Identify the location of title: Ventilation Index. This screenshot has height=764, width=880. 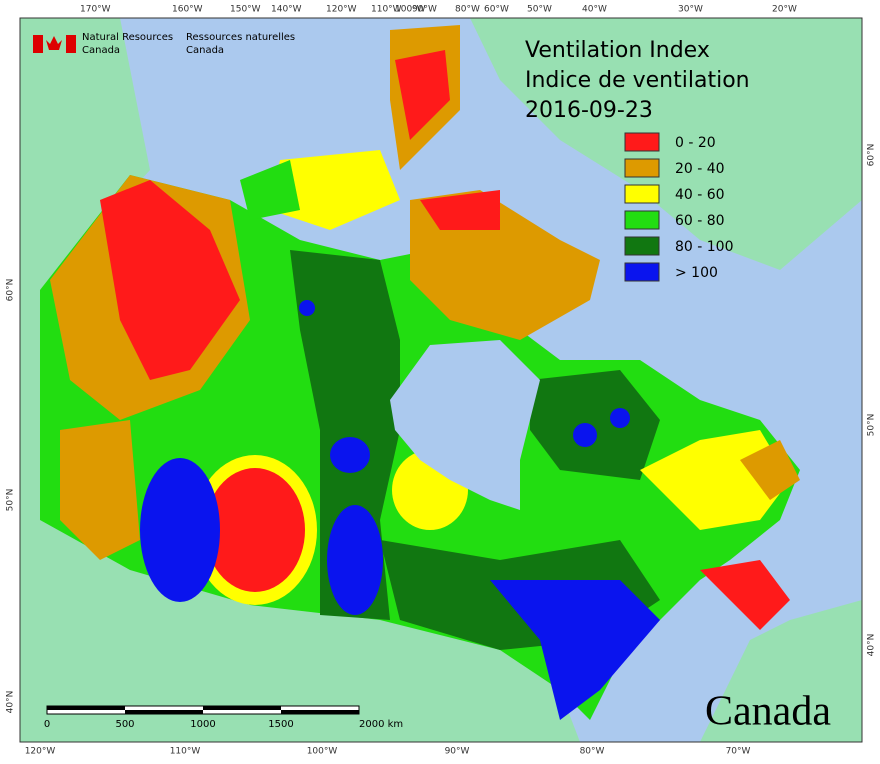
(617, 50).